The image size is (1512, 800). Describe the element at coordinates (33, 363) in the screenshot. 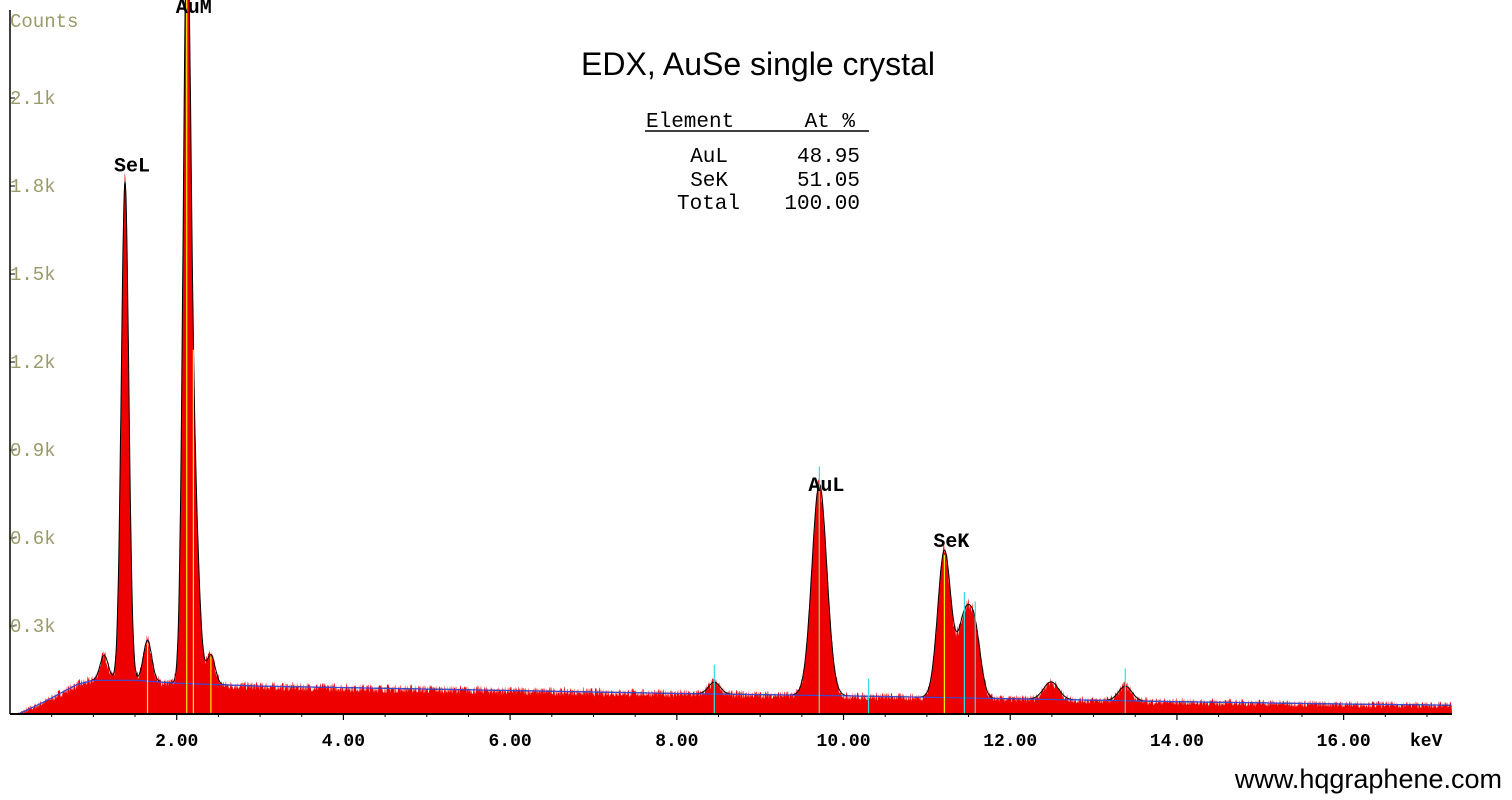

I see `y-tick-label: 1.2k` at that location.